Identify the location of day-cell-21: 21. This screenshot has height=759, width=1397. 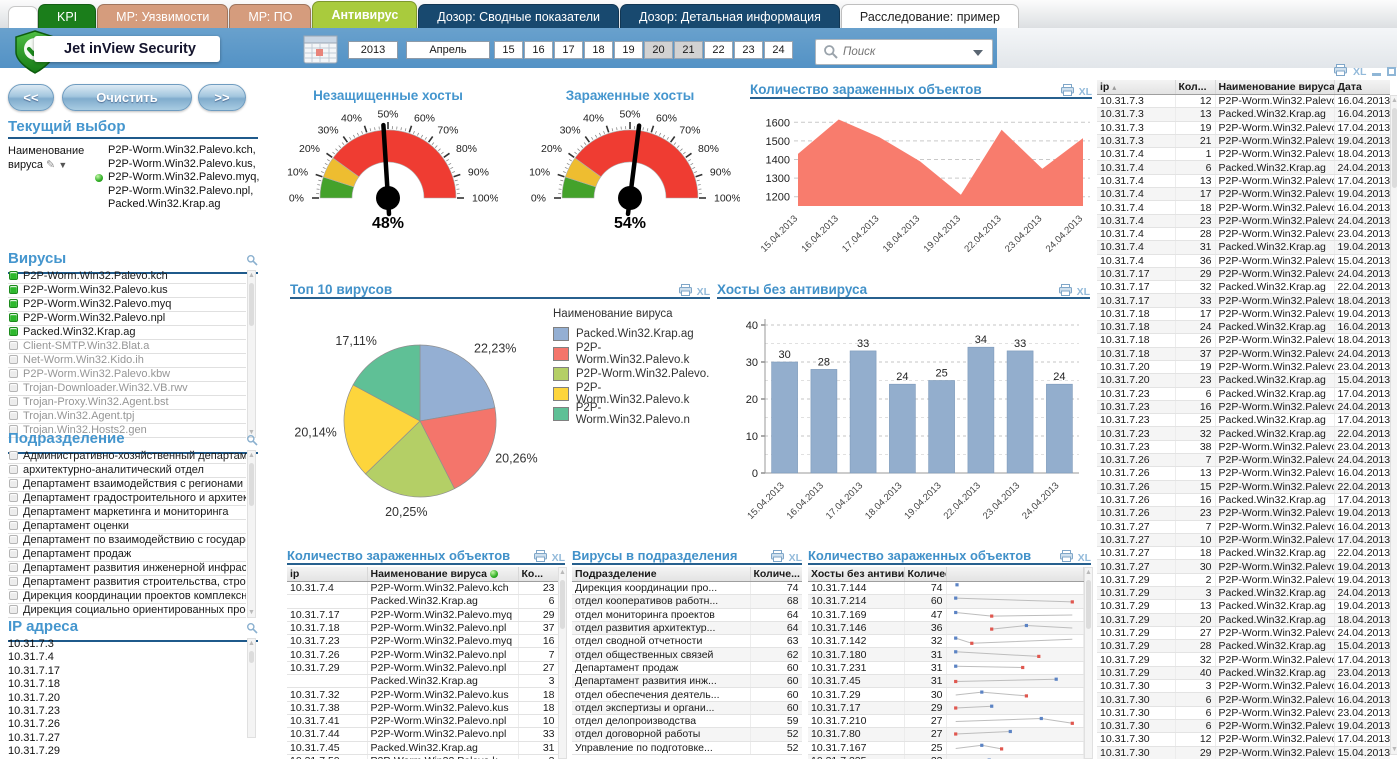
(688, 50).